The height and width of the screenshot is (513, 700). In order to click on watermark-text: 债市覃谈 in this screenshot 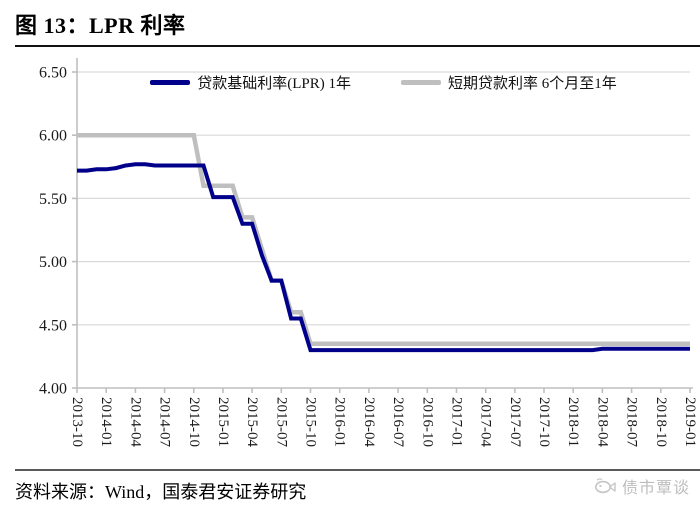, I will do `click(655, 488)`.